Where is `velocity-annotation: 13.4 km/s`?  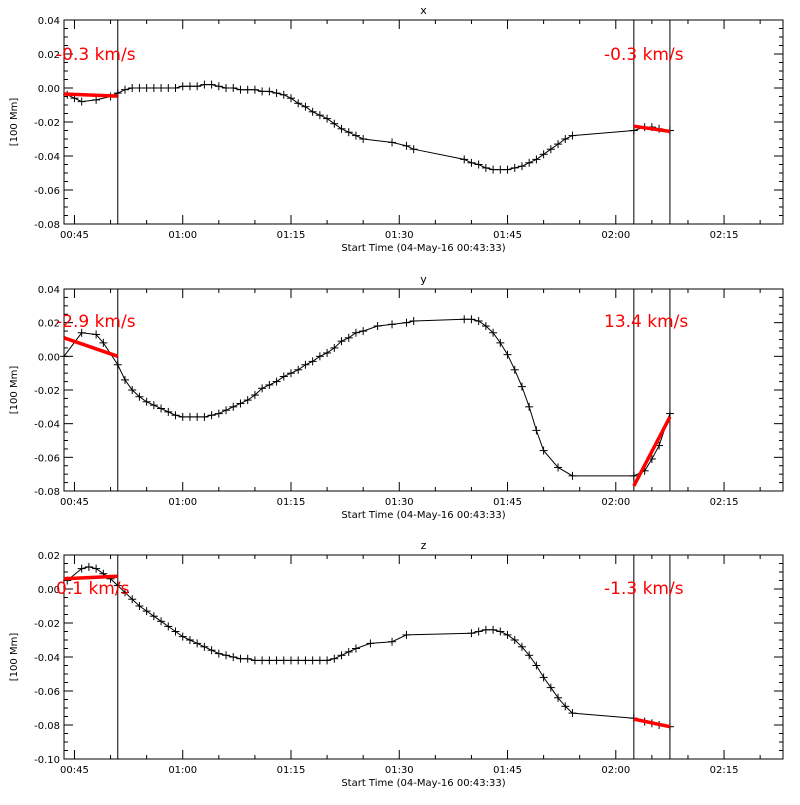
velocity-annotation: 13.4 km/s is located at coordinates (646, 322).